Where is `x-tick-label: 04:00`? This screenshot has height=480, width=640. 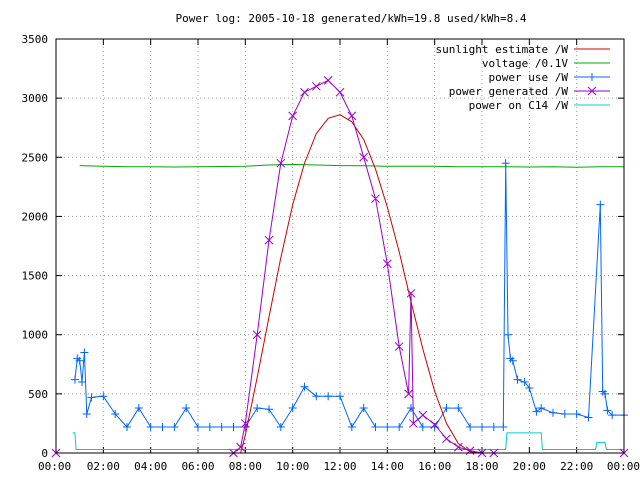
x-tick-label: 04:00 is located at coordinates (150, 466).